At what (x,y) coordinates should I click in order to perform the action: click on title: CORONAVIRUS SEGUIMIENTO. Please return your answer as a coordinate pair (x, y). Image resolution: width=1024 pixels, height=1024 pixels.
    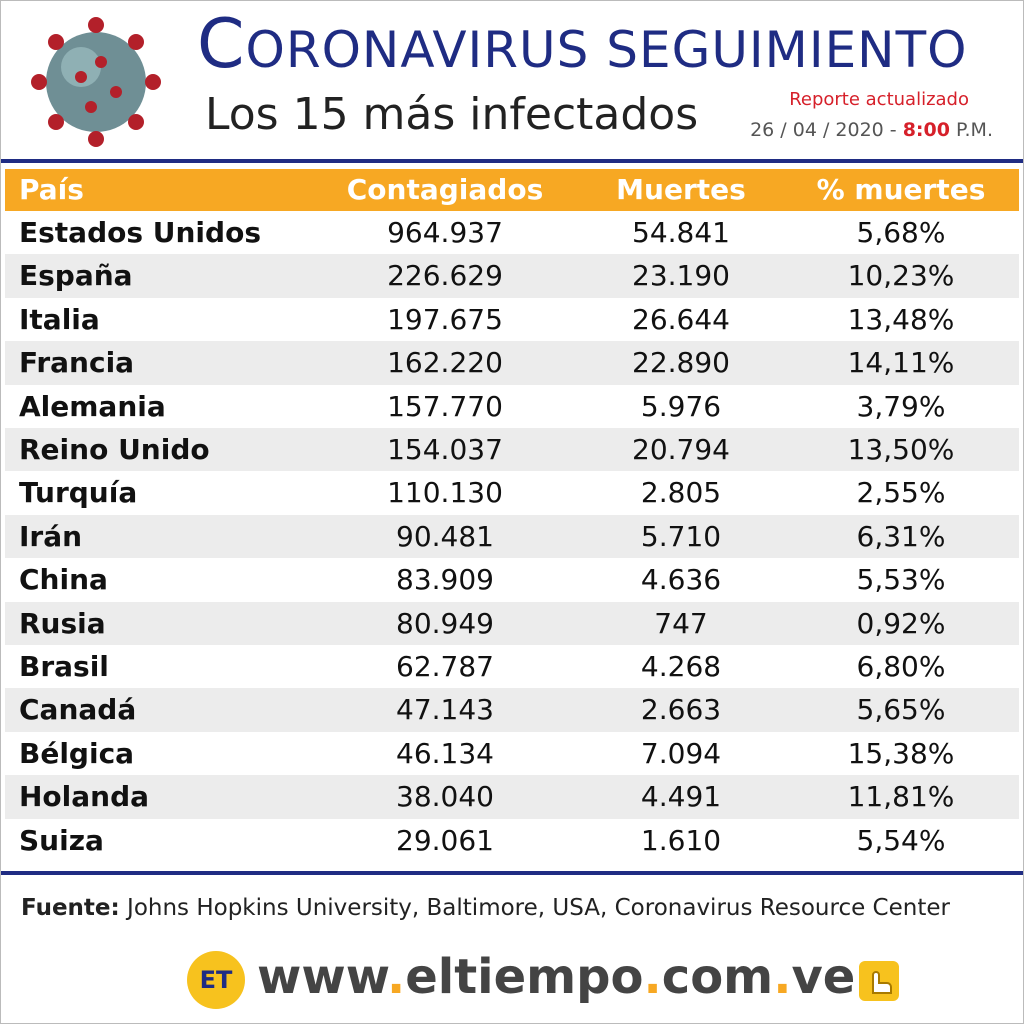
    Looking at the image, I should click on (582, 44).